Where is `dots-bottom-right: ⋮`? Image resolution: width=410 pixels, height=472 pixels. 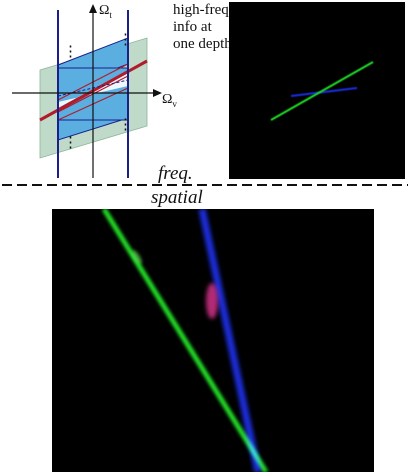 dots-bottom-right: ⋮ is located at coordinates (125, 125).